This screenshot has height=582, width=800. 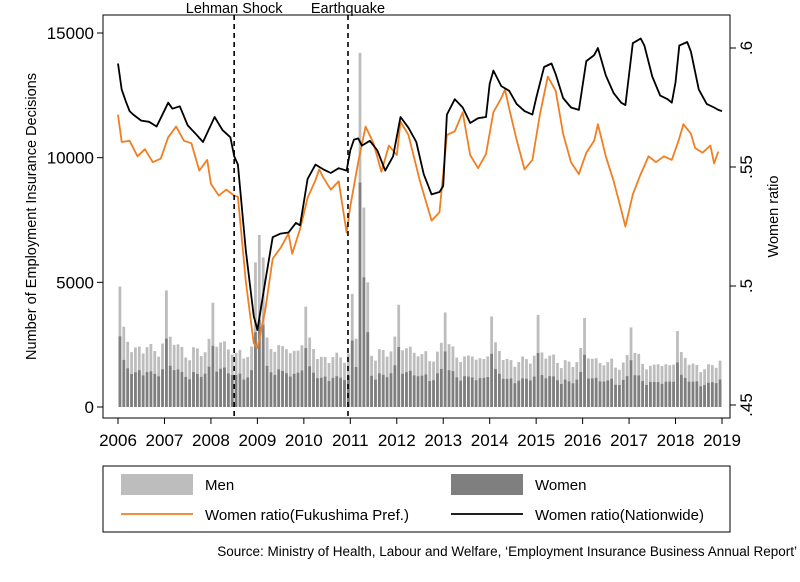 What do you see at coordinates (350, 440) in the screenshot?
I see `x-tick-label: 2011` at bounding box center [350, 440].